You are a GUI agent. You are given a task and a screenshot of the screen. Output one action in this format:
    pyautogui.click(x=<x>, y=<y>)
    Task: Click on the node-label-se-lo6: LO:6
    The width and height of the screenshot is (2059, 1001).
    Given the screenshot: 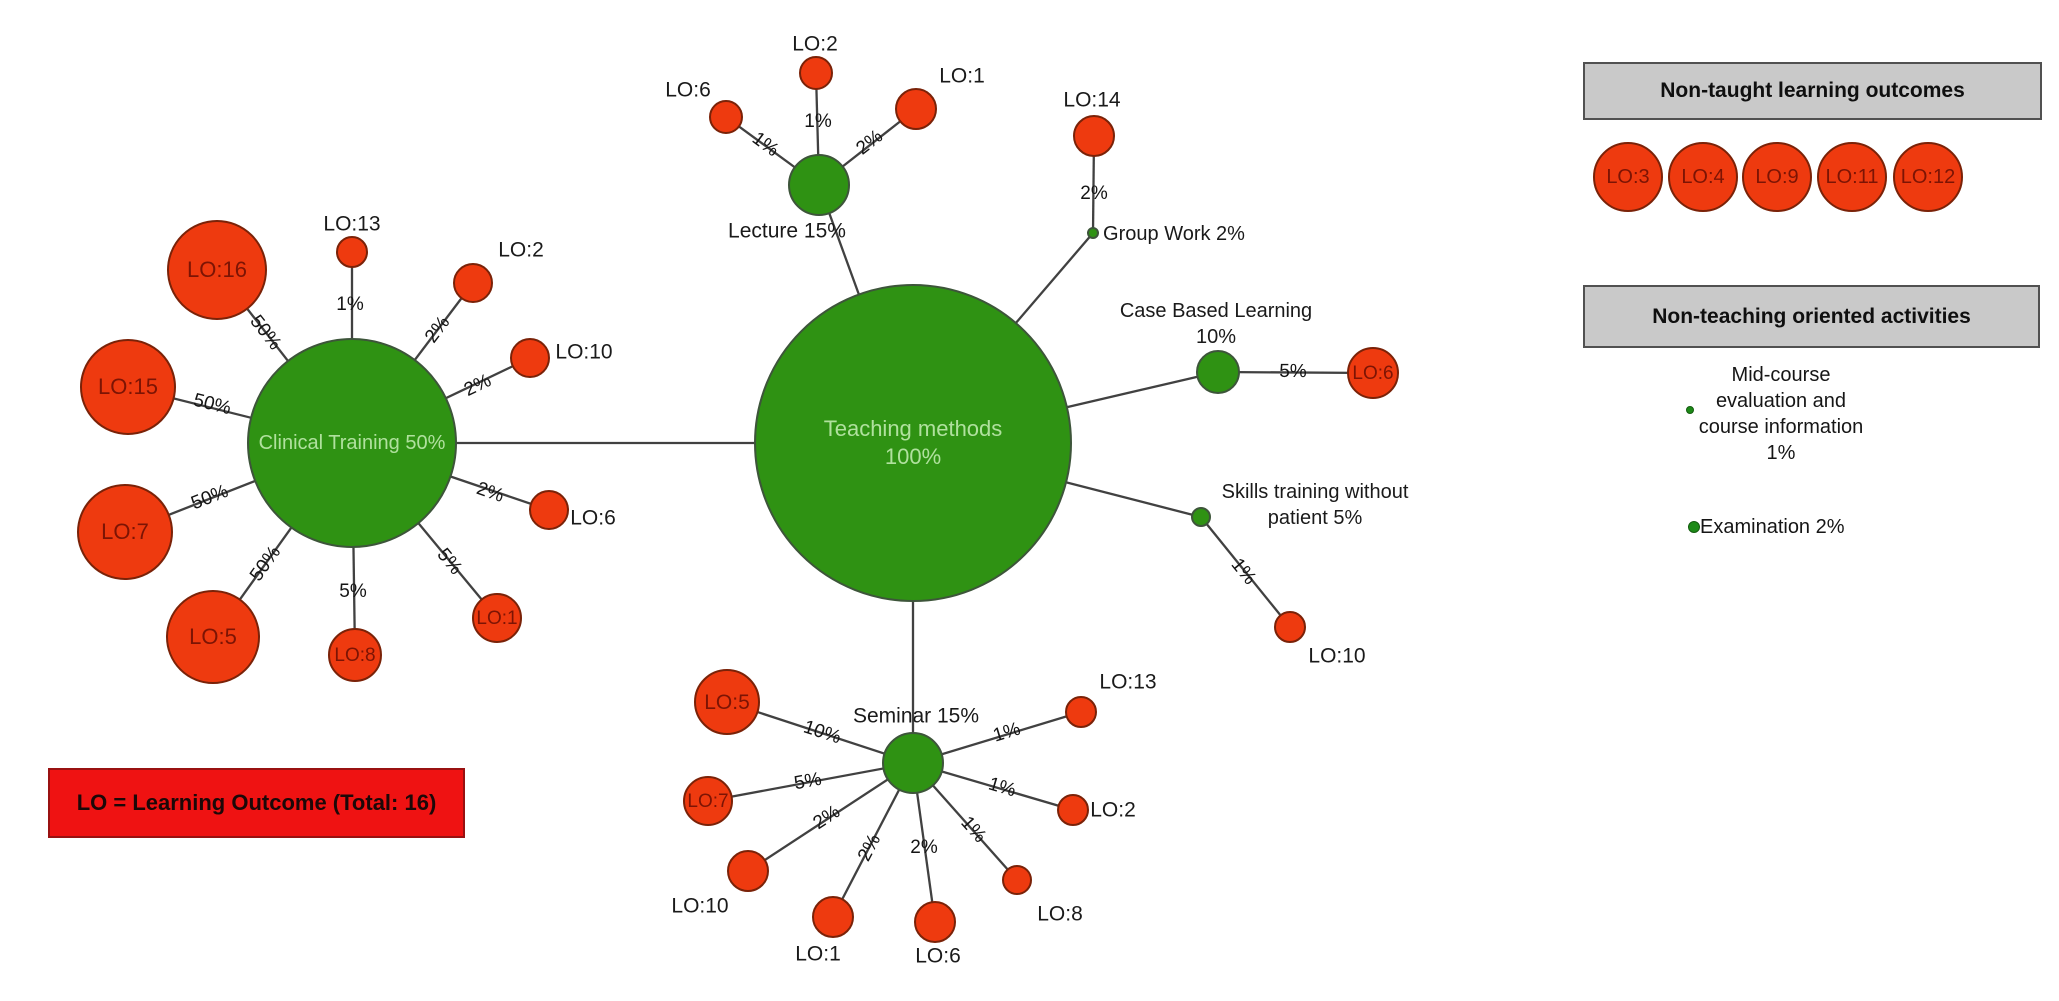 What is the action you would take?
    pyautogui.click(x=938, y=956)
    